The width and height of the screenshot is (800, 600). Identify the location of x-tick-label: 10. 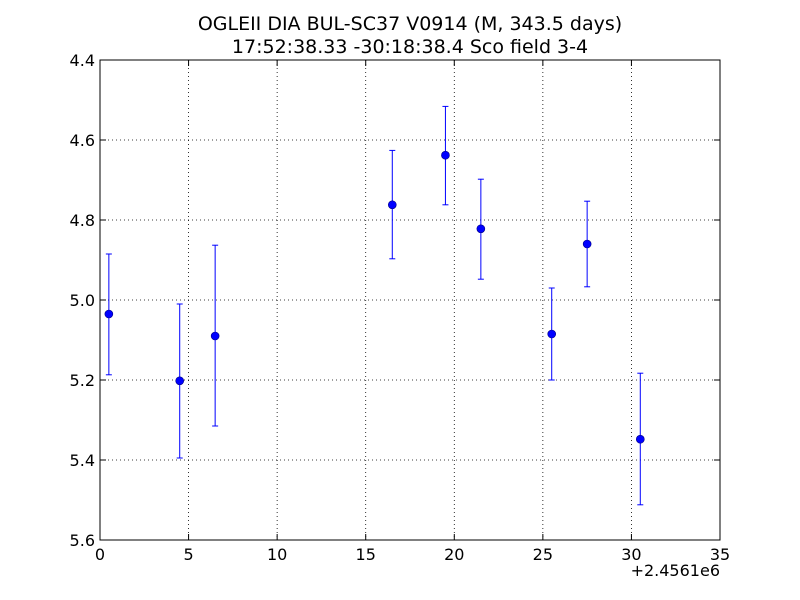
(277, 554).